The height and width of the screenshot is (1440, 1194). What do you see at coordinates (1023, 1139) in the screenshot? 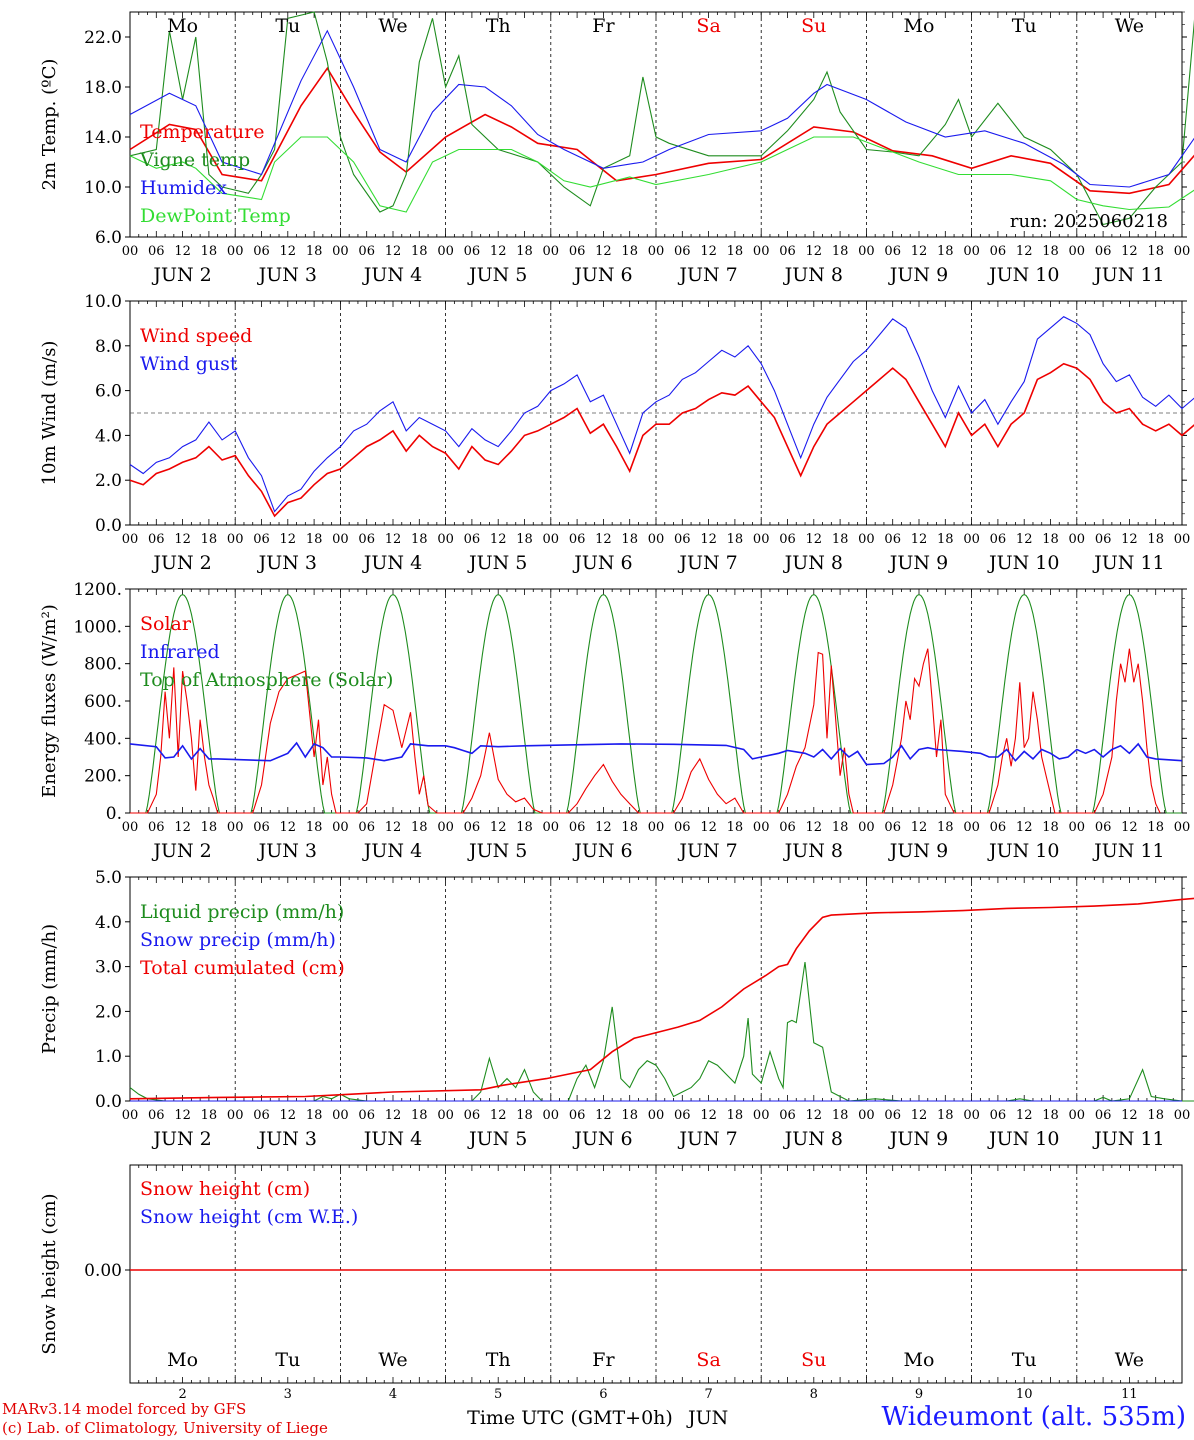
I see `date-label: JUN 10` at bounding box center [1023, 1139].